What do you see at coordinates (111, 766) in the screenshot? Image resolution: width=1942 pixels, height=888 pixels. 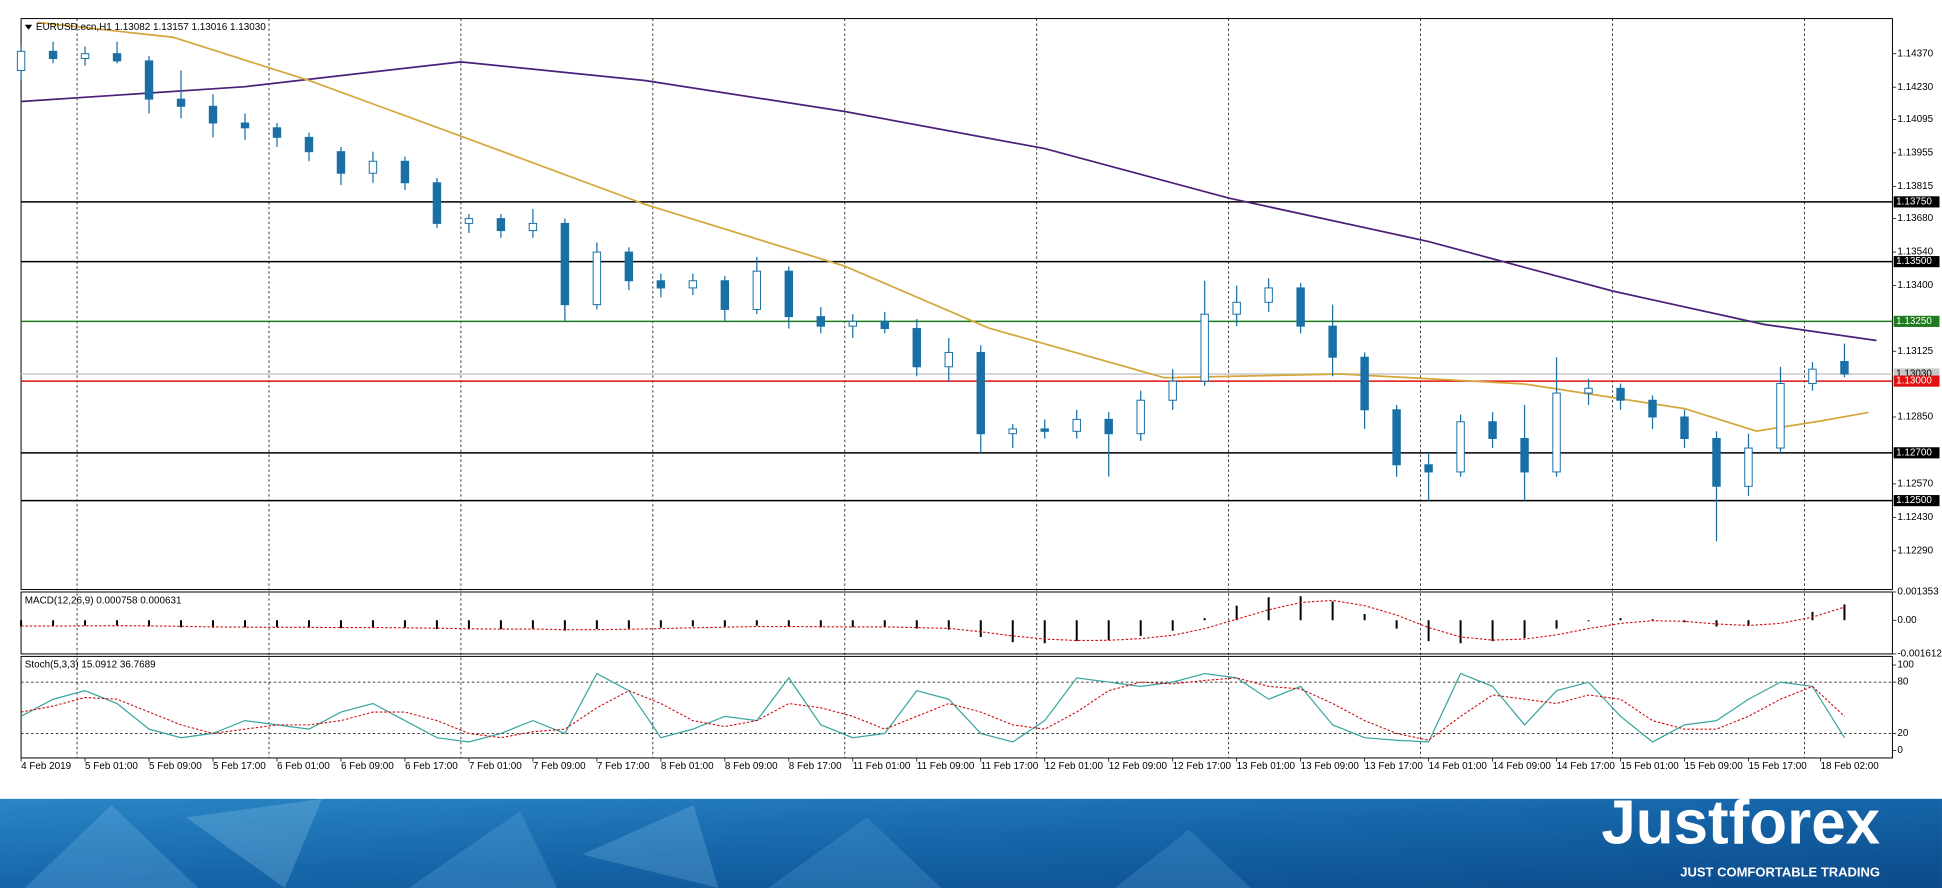 I see `x-tick-label: 5 Feb 01:00` at bounding box center [111, 766].